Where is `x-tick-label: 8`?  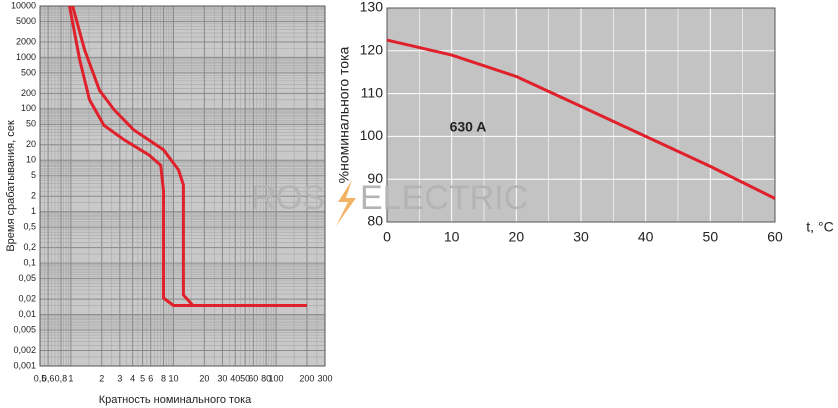
x-tick-label: 8 is located at coordinates (163, 378).